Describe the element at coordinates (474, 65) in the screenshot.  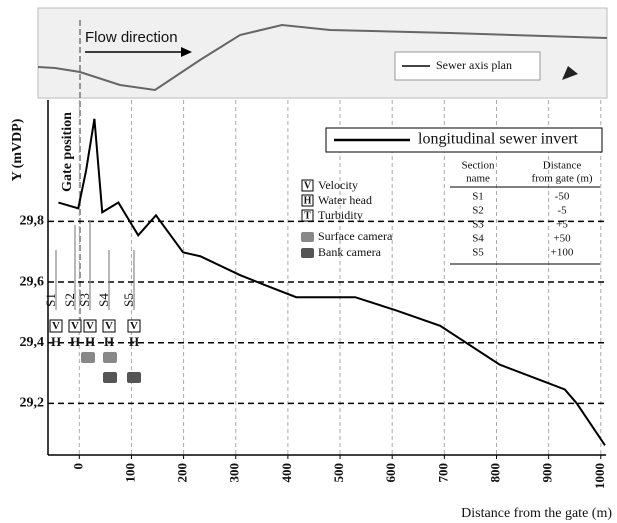
I see `inset-legend-label: Sewer axis plan` at that location.